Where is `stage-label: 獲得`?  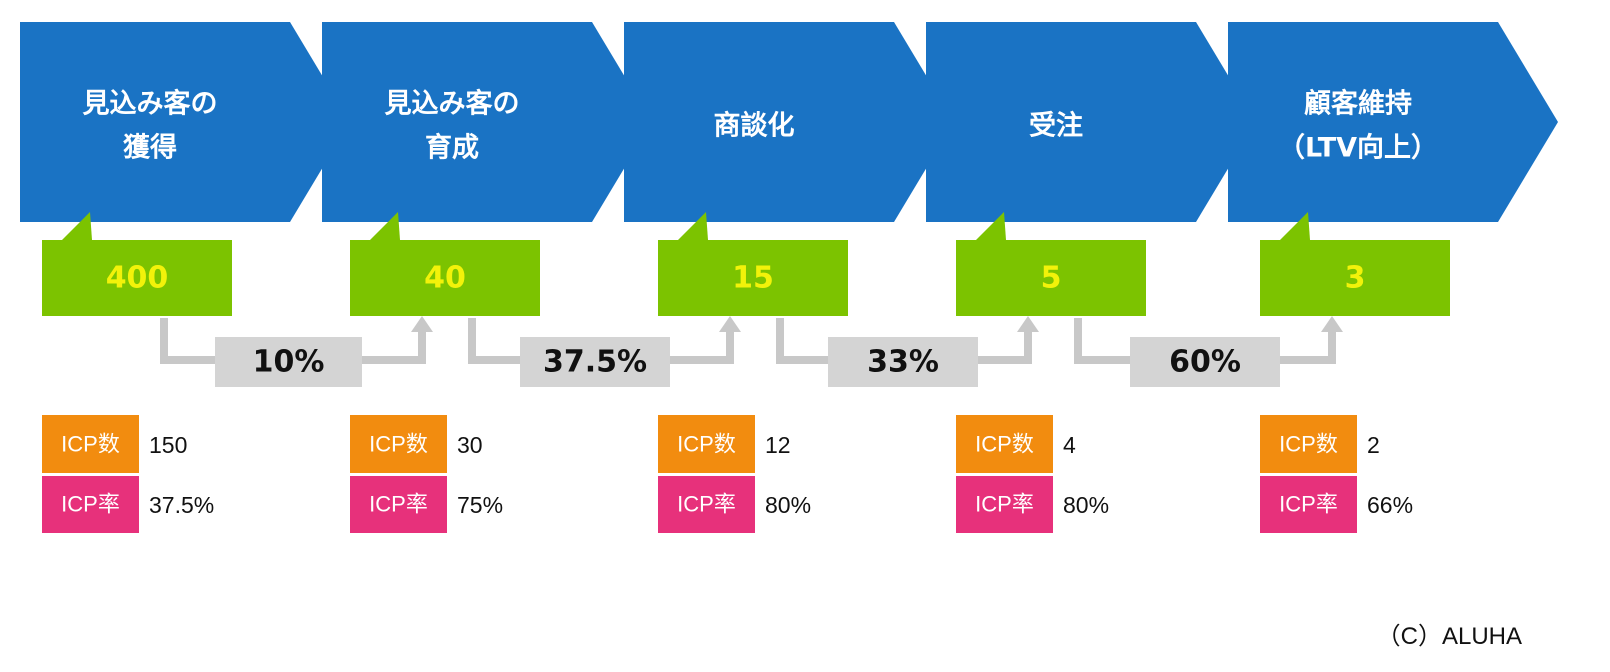
stage-label: 獲得 is located at coordinates (150, 148).